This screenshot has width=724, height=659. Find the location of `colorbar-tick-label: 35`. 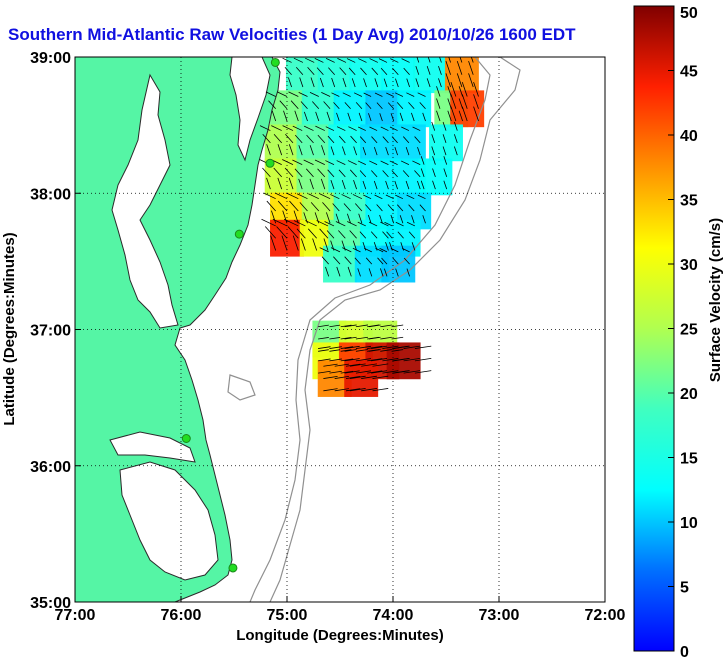

colorbar-tick-label: 35 is located at coordinates (689, 201).